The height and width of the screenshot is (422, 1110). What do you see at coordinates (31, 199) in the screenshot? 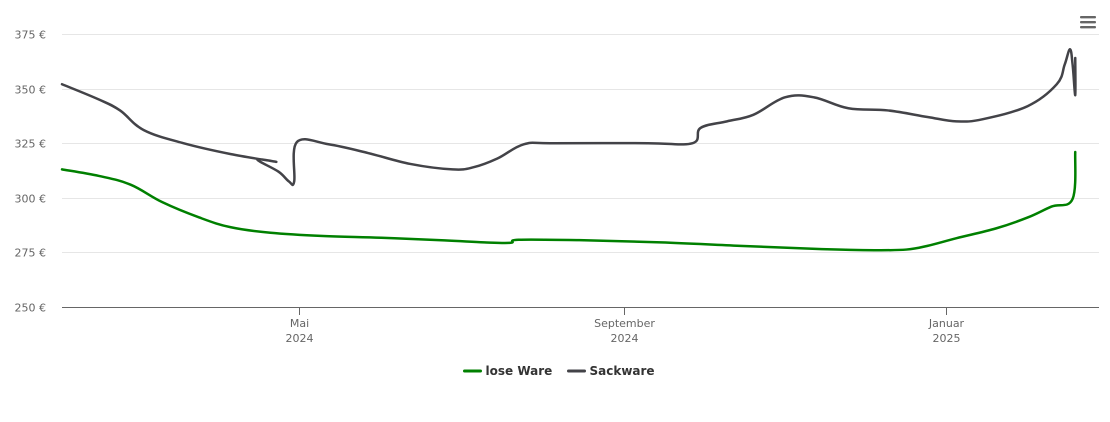
I see `y-tick-label: 300 €` at bounding box center [31, 199].